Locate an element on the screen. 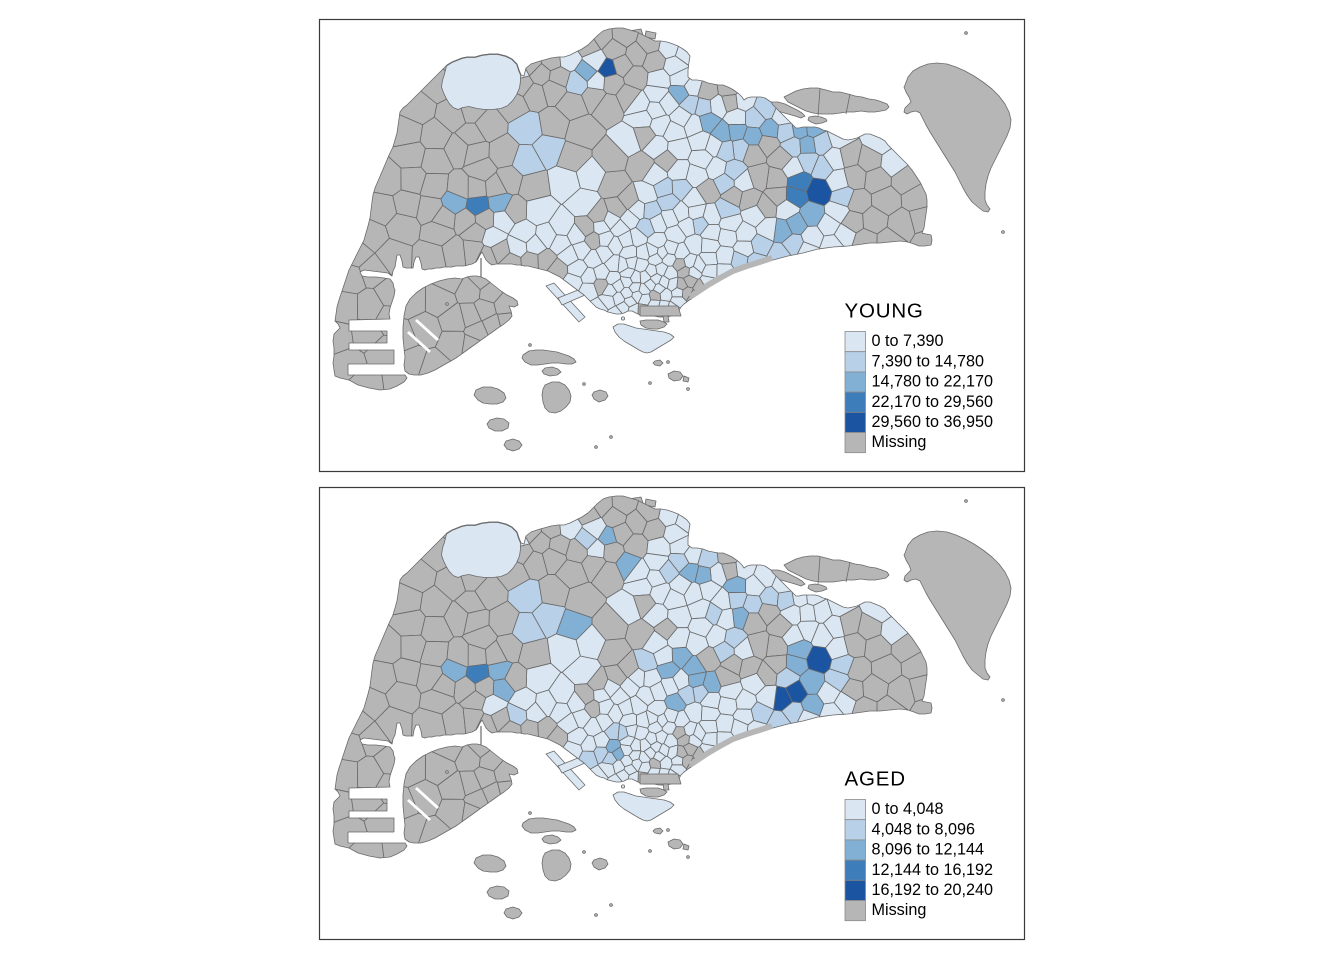 The width and height of the screenshot is (1344, 960). svg-text: 22,170 to 29,560 is located at coordinates (933, 402).